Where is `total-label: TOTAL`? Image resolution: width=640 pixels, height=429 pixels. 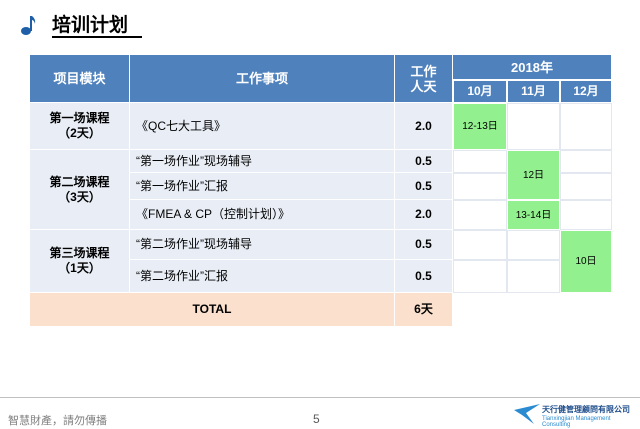
total-label: TOTAL is located at coordinates (212, 310).